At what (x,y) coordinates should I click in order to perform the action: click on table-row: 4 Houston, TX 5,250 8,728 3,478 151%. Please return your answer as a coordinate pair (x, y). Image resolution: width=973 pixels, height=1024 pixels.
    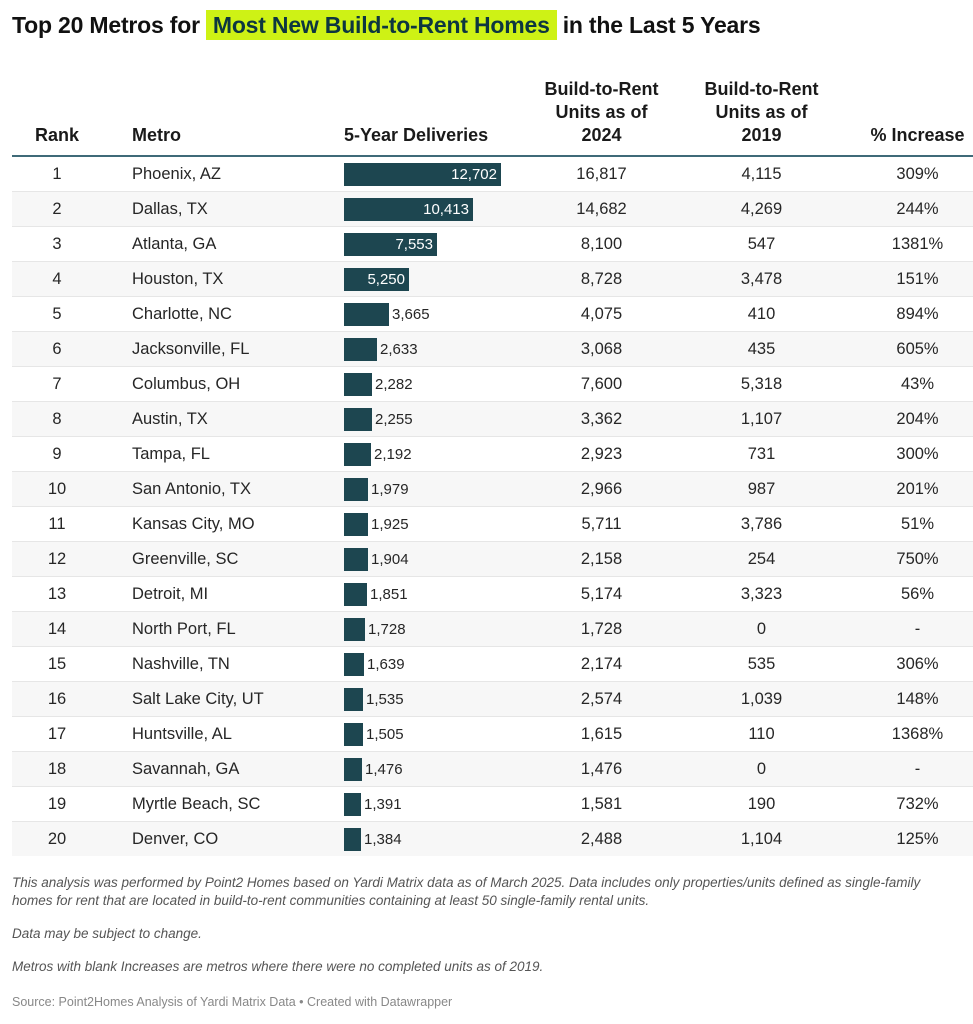
    Looking at the image, I should click on (492, 279).